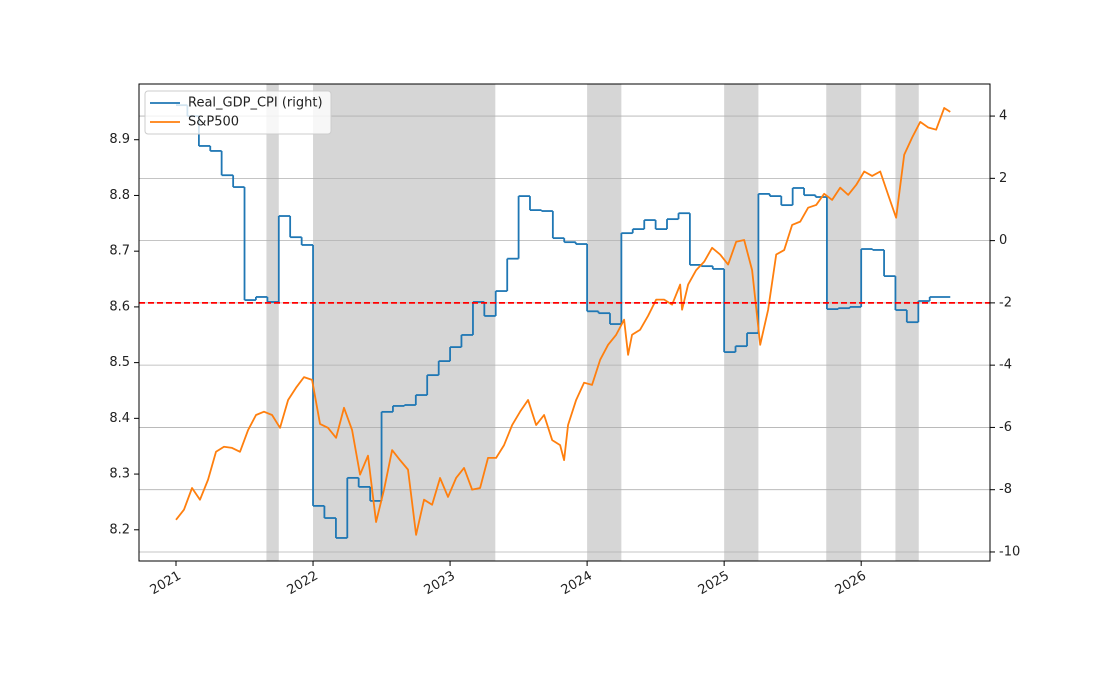 This screenshot has height=700, width=1100. Describe the element at coordinates (1005, 427) in the screenshot. I see `y2-tick-label: -6` at that location.